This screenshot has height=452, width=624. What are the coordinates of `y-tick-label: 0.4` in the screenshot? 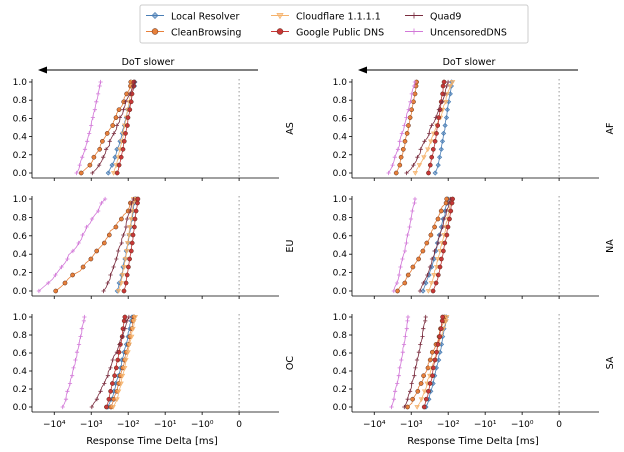 It's located at (340, 138).